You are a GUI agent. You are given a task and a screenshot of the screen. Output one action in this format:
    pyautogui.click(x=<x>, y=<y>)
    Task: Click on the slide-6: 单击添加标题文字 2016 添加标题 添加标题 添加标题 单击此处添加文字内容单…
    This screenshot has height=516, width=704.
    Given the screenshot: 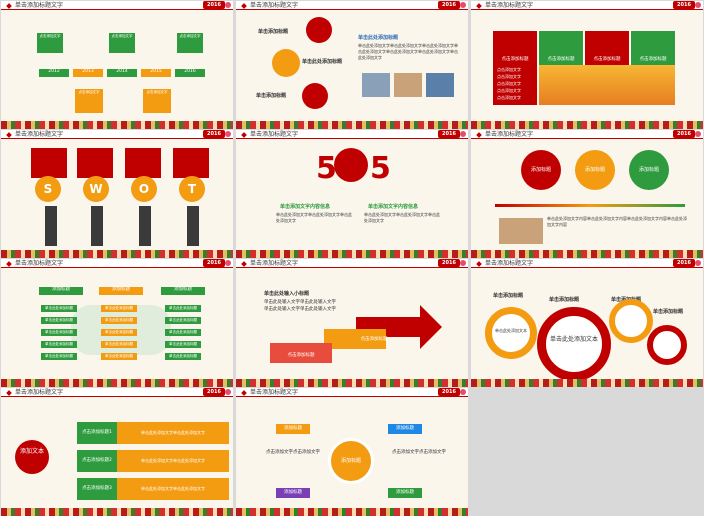 What is the action you would take?
    pyautogui.click(x=587, y=194)
    